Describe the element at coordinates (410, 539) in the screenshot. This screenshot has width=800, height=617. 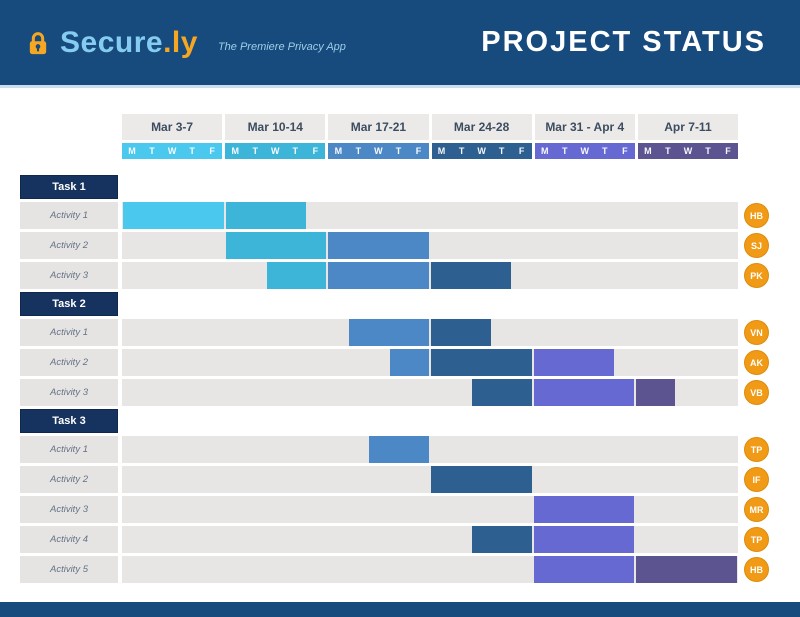
I see `activity-row: Activity 4 TP` at that location.